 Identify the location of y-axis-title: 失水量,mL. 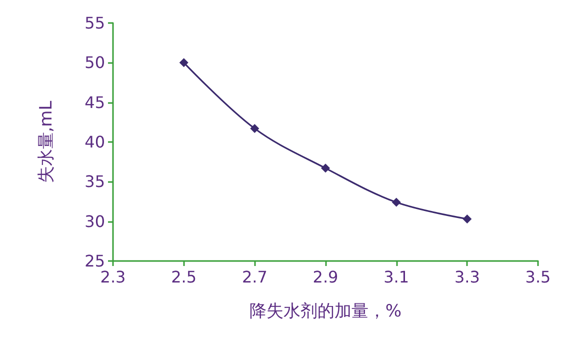
(46, 142).